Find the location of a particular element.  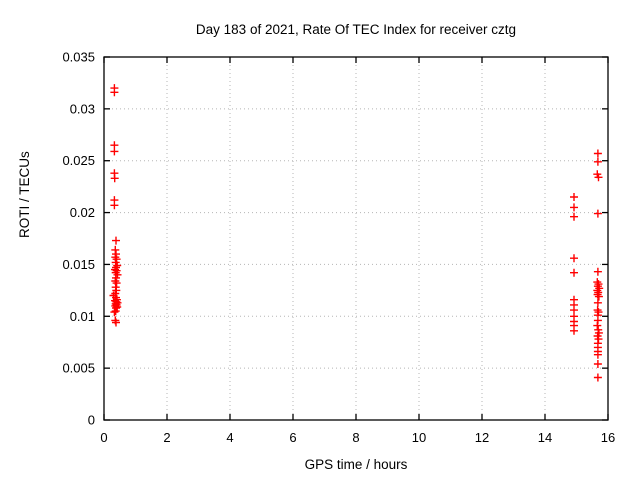

y-tick-label: 0.025 is located at coordinates (78, 160).